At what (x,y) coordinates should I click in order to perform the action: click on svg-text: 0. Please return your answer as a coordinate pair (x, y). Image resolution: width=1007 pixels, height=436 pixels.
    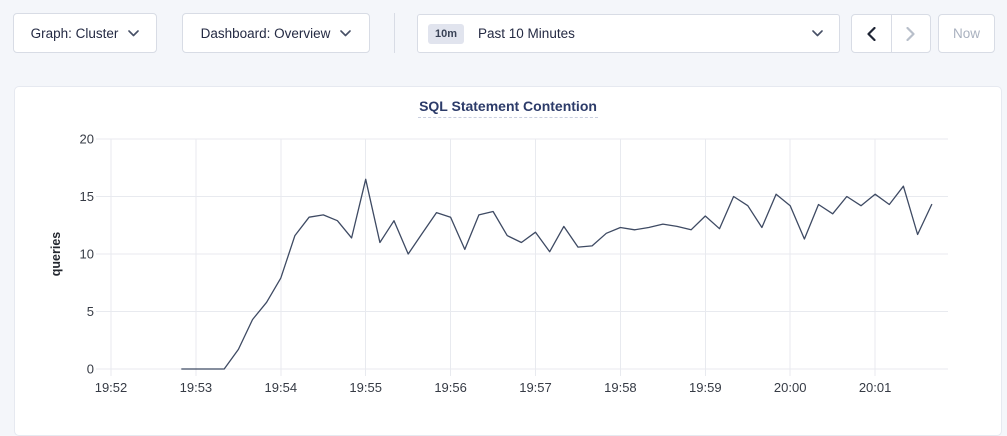
    Looking at the image, I should click on (90, 369).